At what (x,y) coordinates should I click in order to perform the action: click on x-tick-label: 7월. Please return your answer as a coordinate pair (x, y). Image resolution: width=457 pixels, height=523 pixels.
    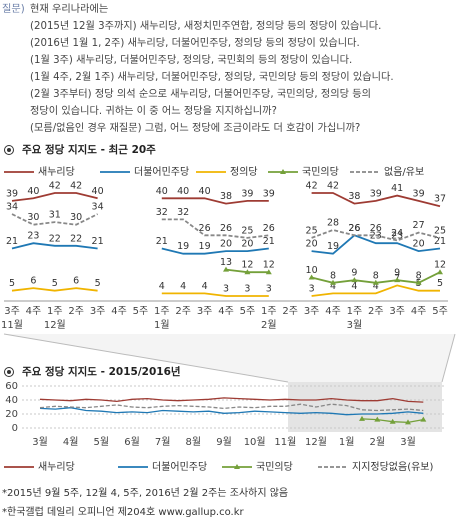
    Looking at the image, I should click on (163, 442).